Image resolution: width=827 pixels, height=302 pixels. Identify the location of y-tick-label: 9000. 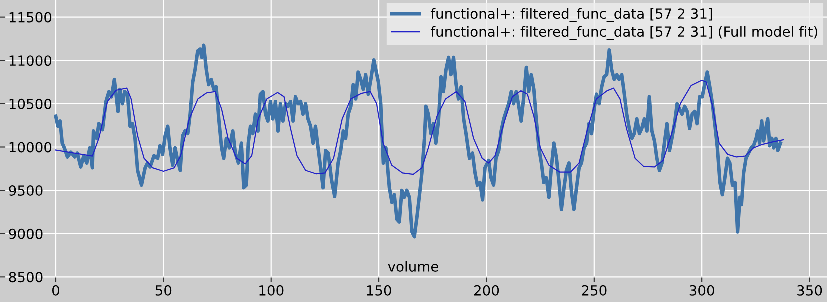
(26, 234).